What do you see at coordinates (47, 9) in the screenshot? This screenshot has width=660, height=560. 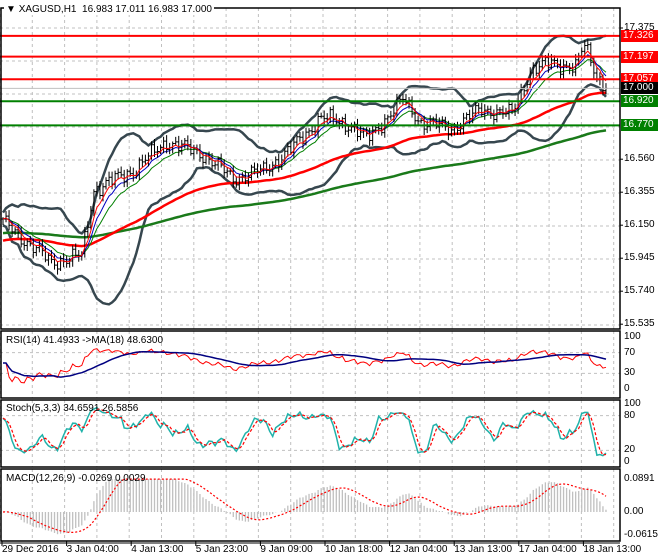 I see `symbol-label: XAGUSD,H1` at bounding box center [47, 9].